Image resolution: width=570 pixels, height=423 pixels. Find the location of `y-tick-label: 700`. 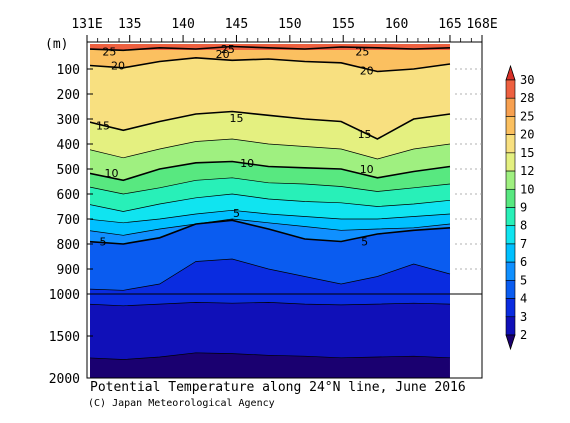

y-tick-label: 700 is located at coordinates (68, 220).